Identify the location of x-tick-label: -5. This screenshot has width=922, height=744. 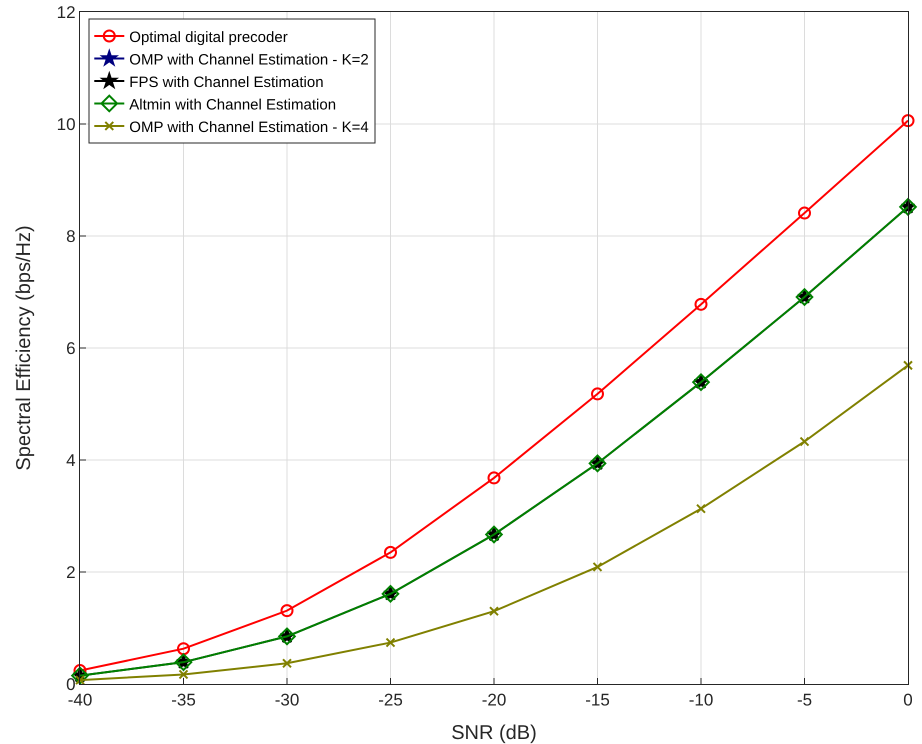
(804, 700).